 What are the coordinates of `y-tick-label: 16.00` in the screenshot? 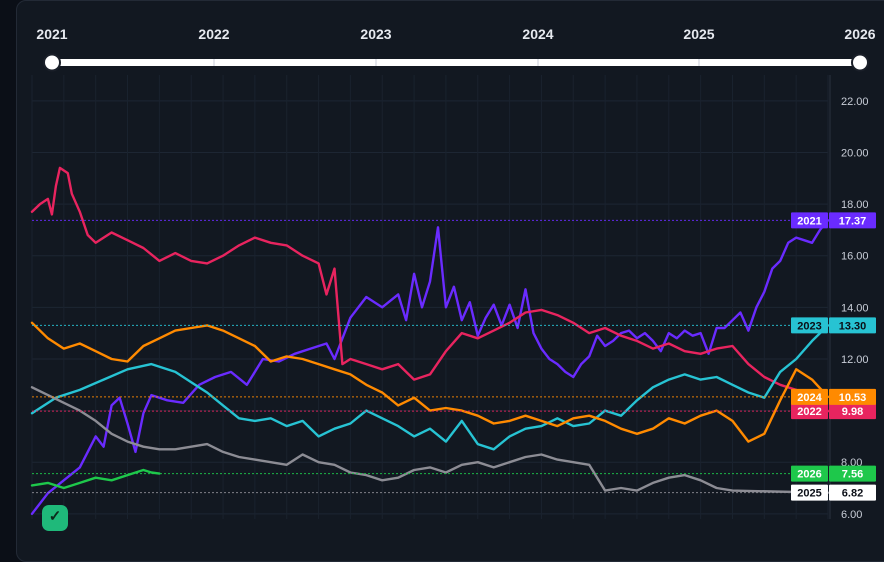 It's located at (855, 257).